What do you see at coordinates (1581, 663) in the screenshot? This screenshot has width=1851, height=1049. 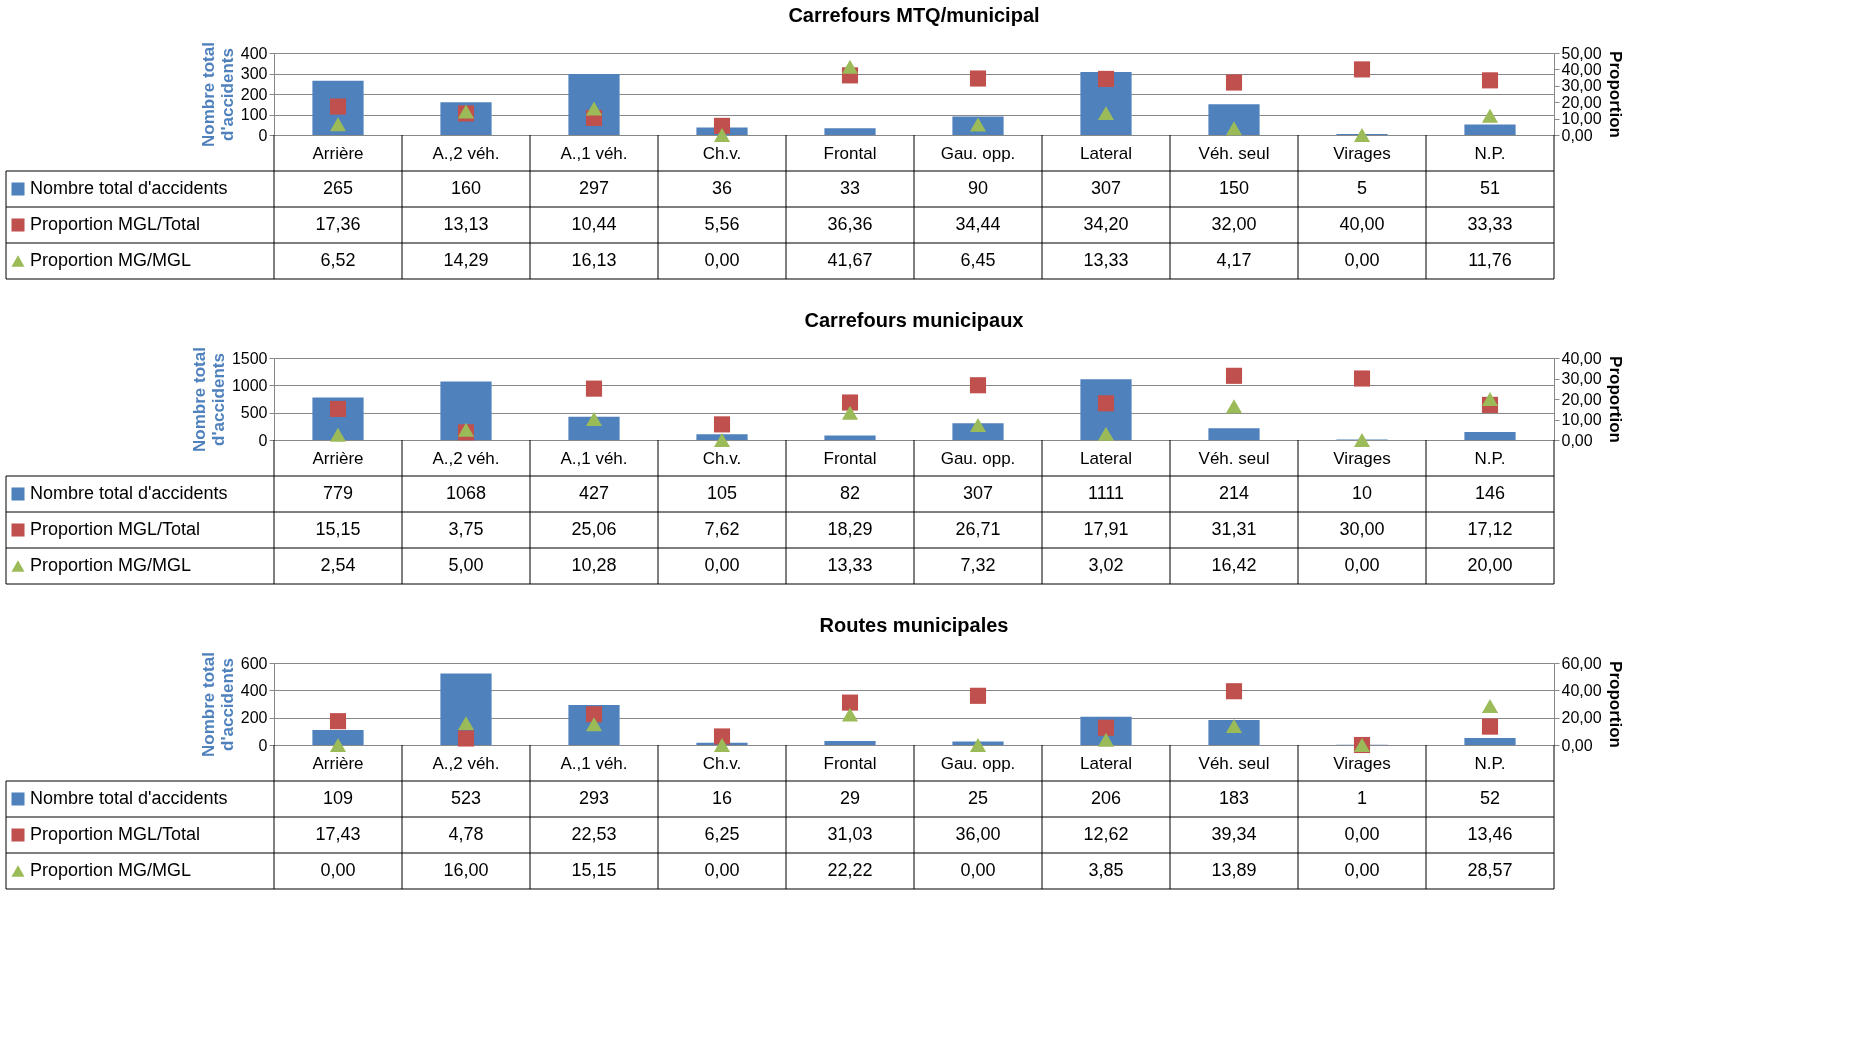 I see `y2-tick-label: 60,00` at bounding box center [1581, 663].